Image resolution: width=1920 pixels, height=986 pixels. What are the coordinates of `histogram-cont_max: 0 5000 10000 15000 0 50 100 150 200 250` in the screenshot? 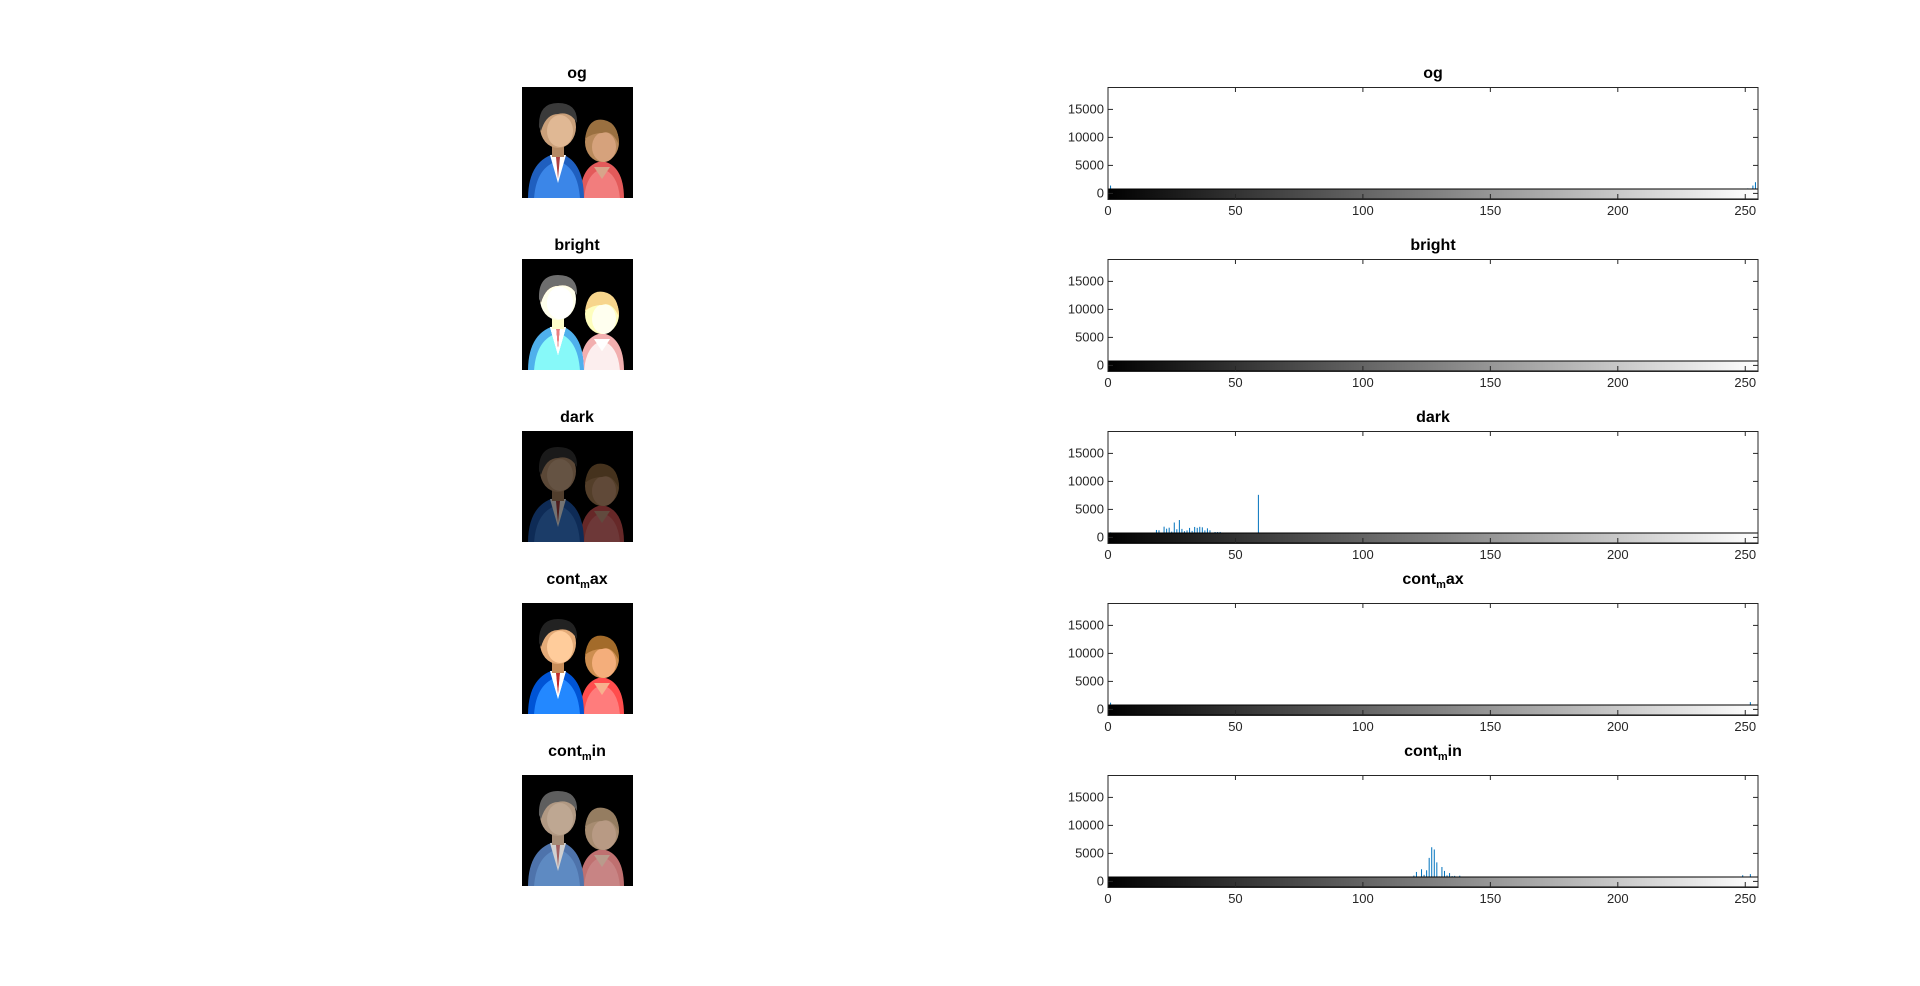 It's located at (1413, 668).